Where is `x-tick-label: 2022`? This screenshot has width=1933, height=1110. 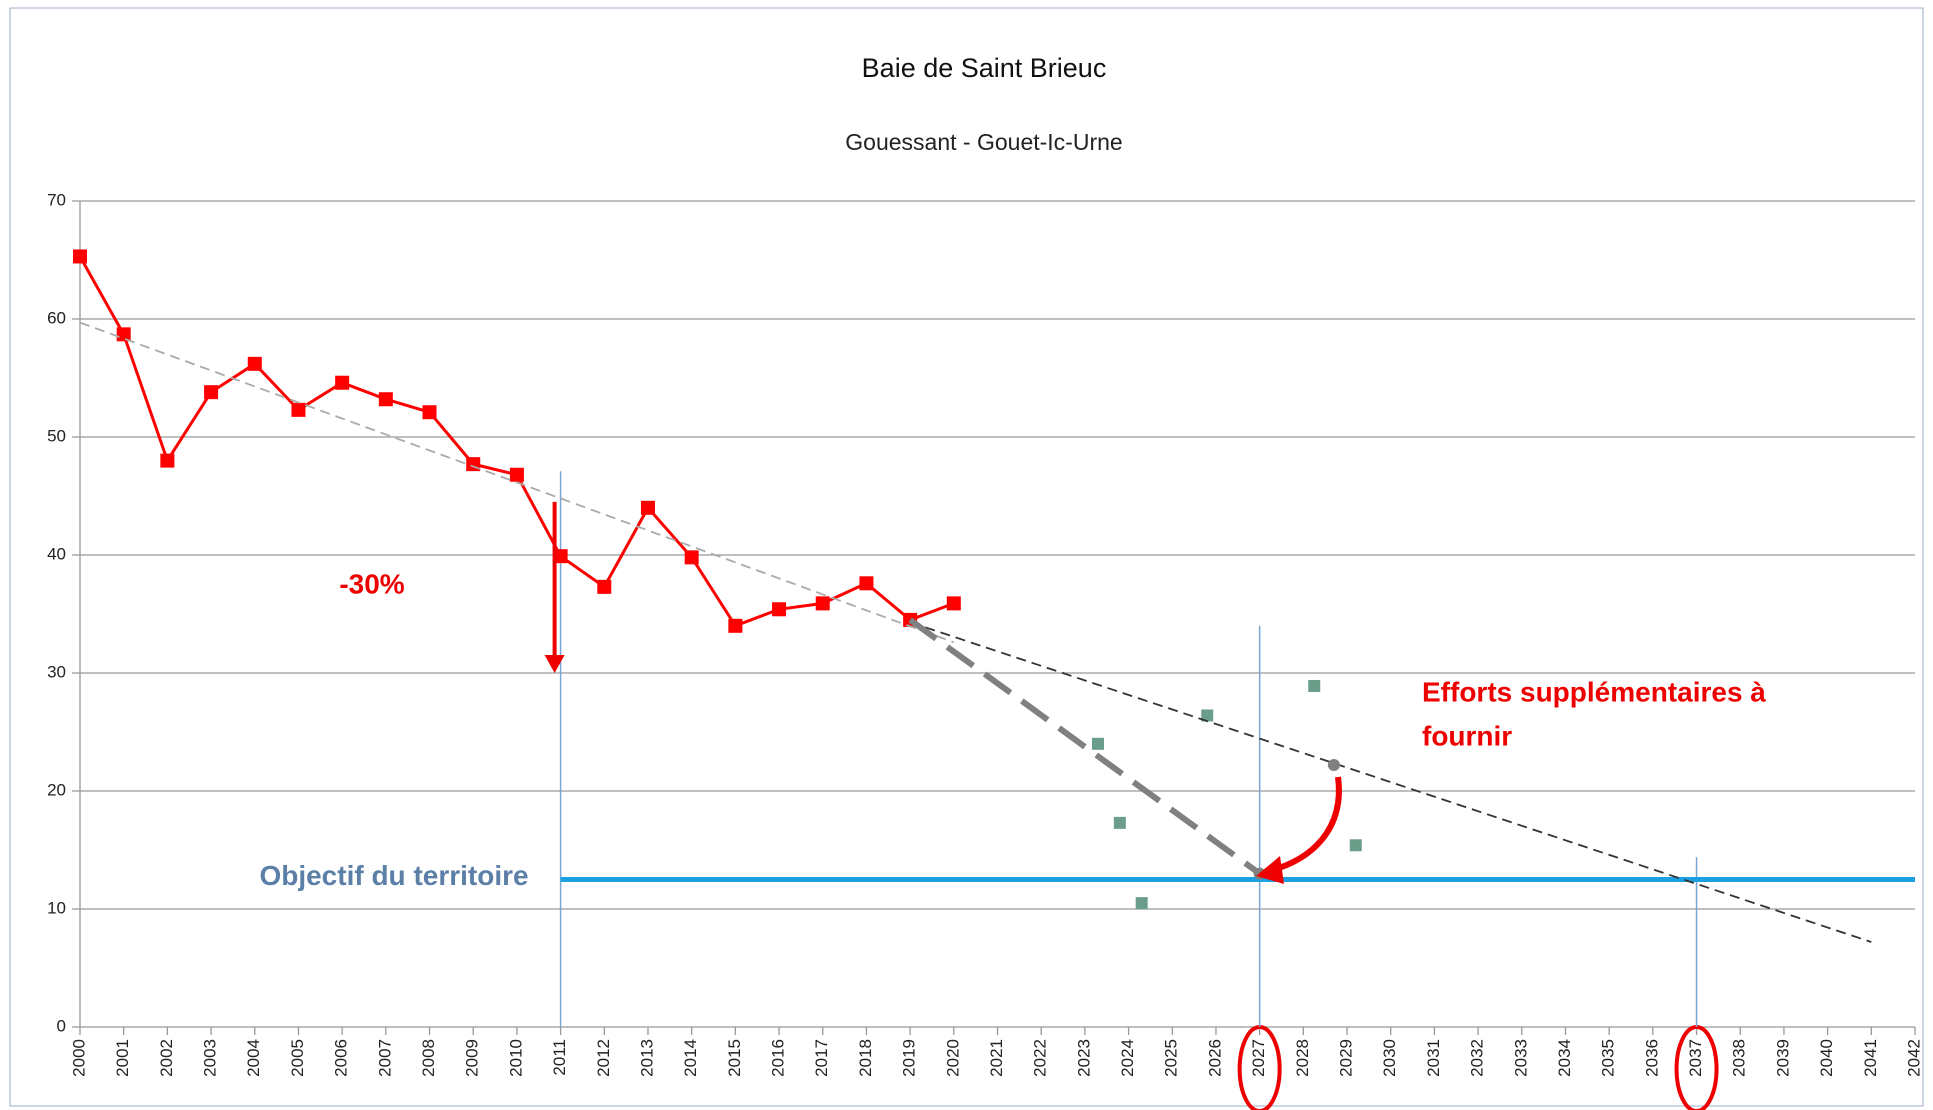
x-tick-label: 2022 is located at coordinates (1040, 1058).